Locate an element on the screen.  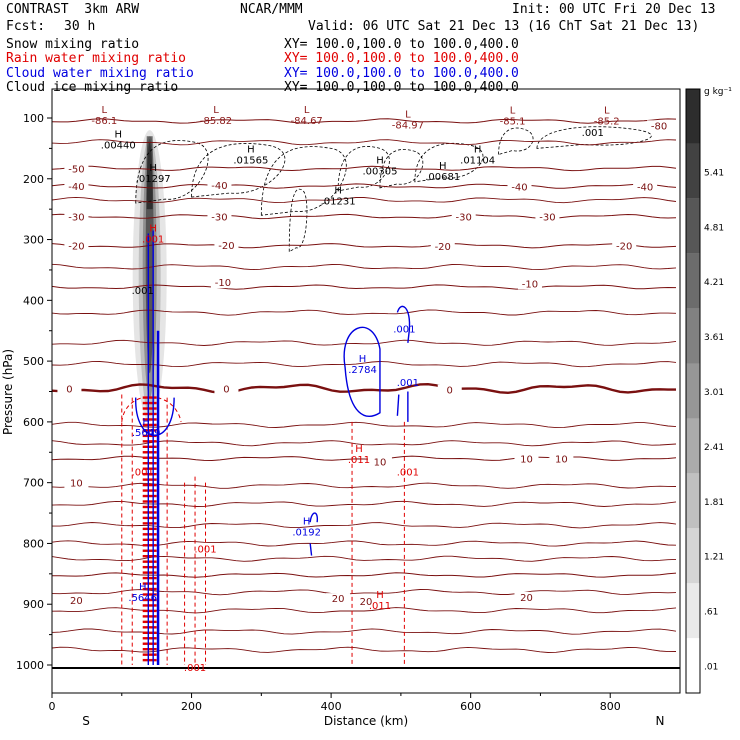
extremum-value: .2784 is located at coordinates (362, 370).